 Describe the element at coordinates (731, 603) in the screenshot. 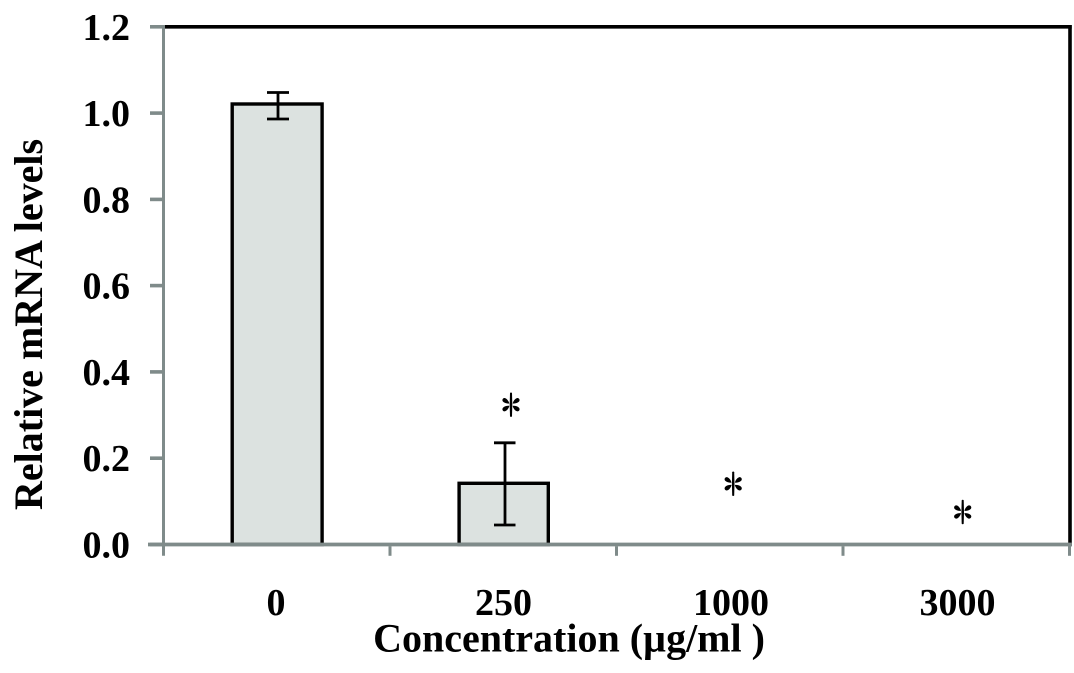

I see `svg-text: 1000` at that location.